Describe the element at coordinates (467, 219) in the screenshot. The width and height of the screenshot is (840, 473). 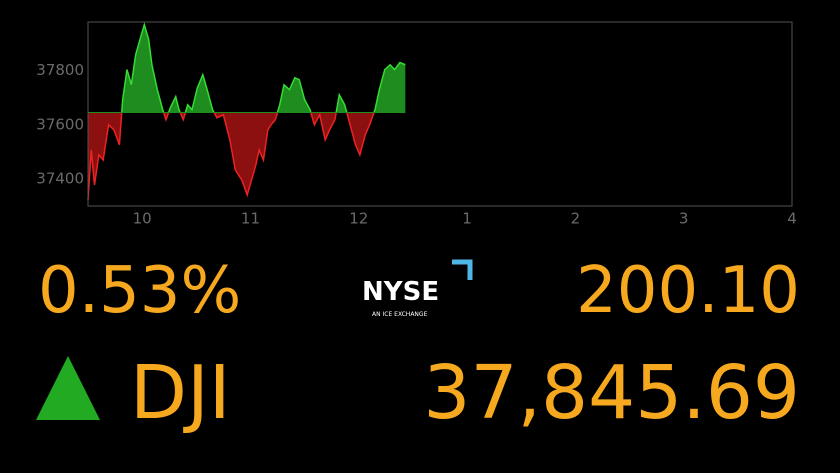
I see `x-tick-label: 1` at that location.